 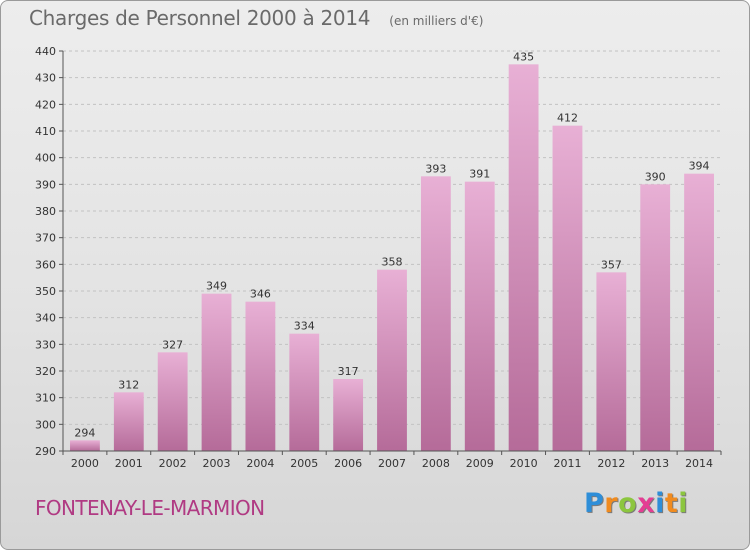 I want to click on logo-letter: o, so click(x=628, y=503).